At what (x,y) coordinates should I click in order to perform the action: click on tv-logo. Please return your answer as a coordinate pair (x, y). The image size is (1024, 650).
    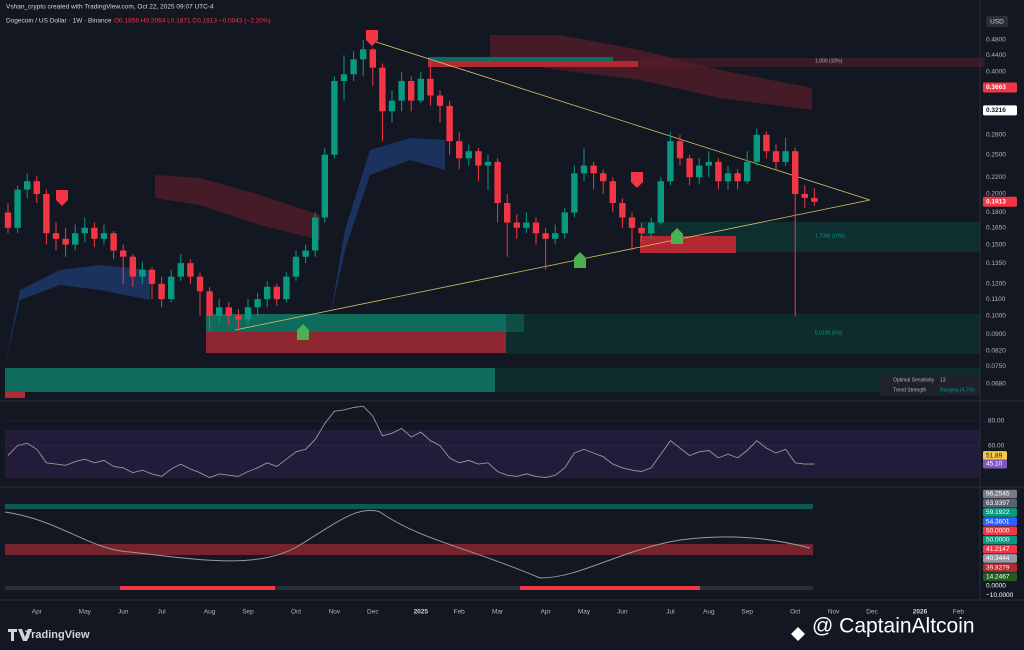
    Looking at the image, I should click on (20, 635).